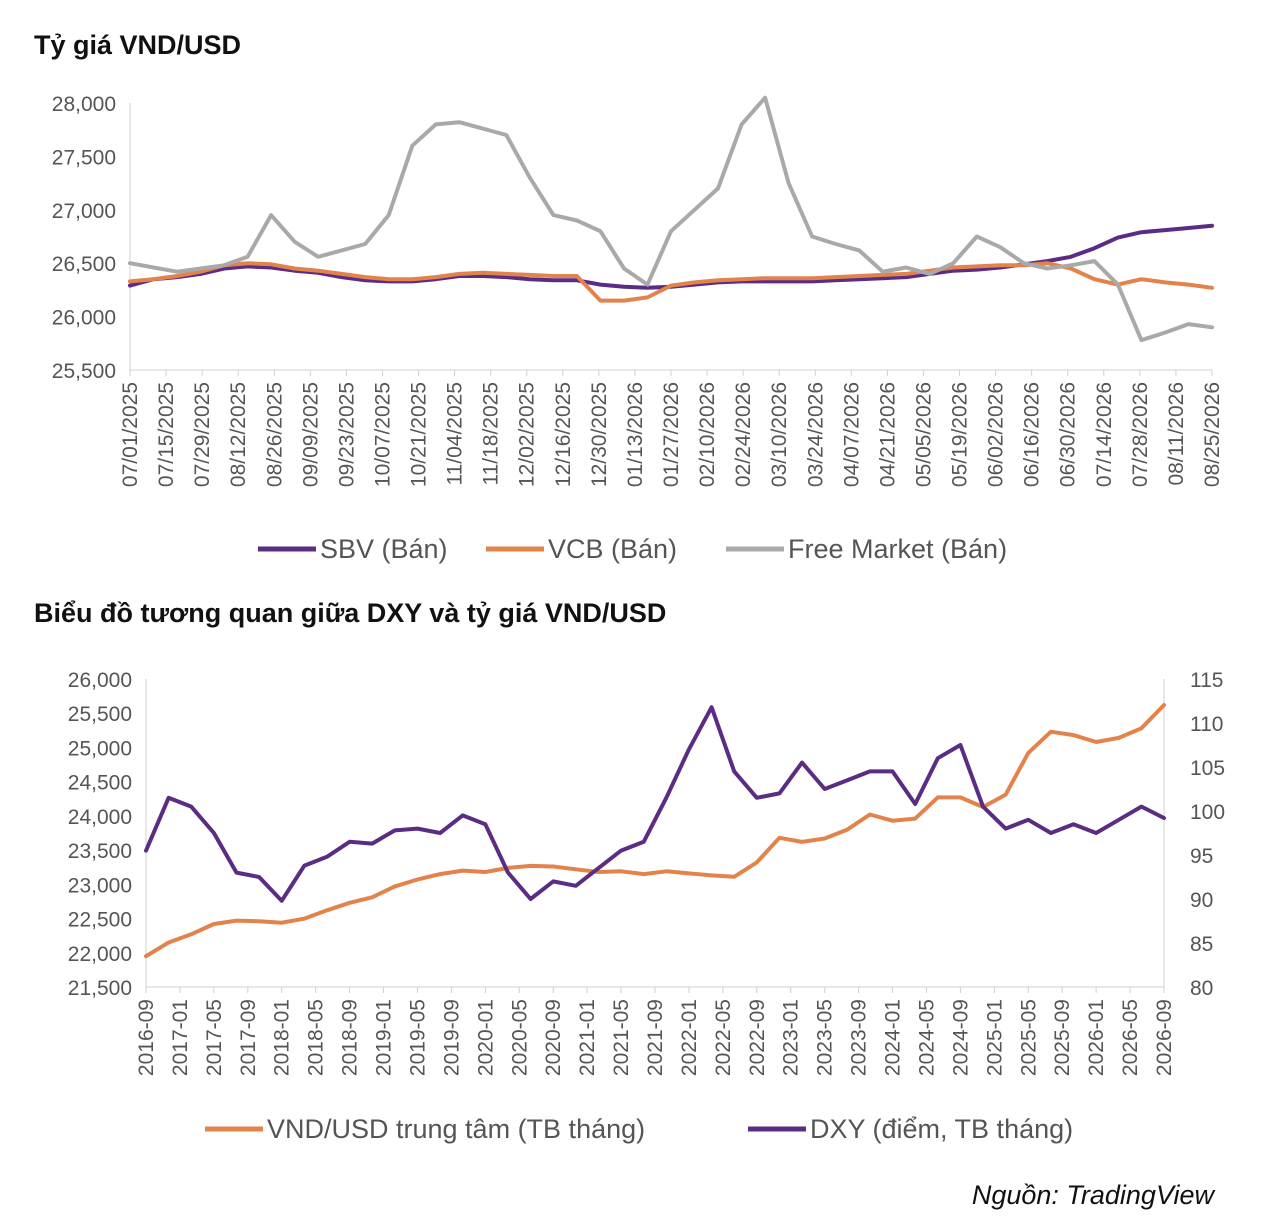  What do you see at coordinates (1207, 812) in the screenshot?
I see `y2-tick-label: 100` at bounding box center [1207, 812].